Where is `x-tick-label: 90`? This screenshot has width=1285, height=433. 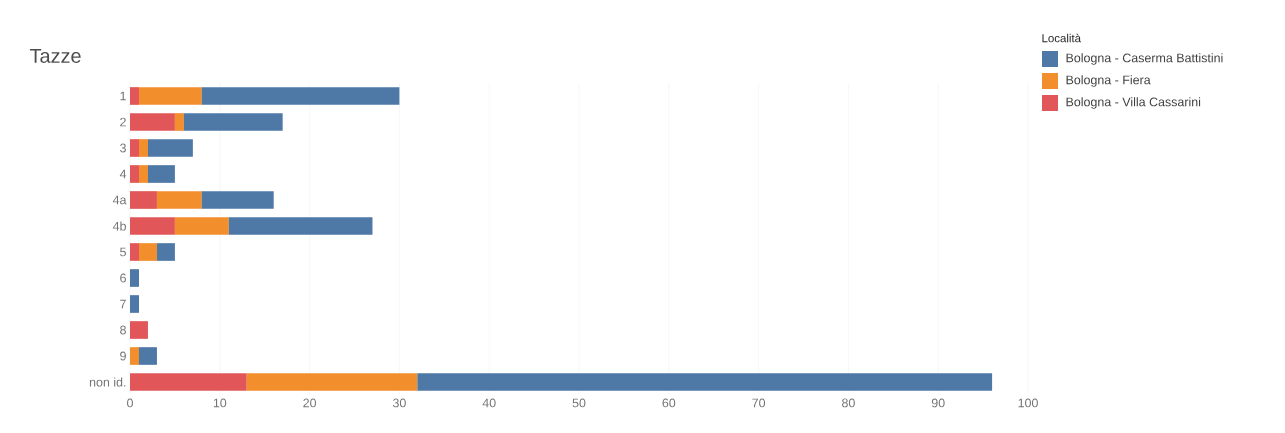 x-tick-label: 90 is located at coordinates (938, 403).